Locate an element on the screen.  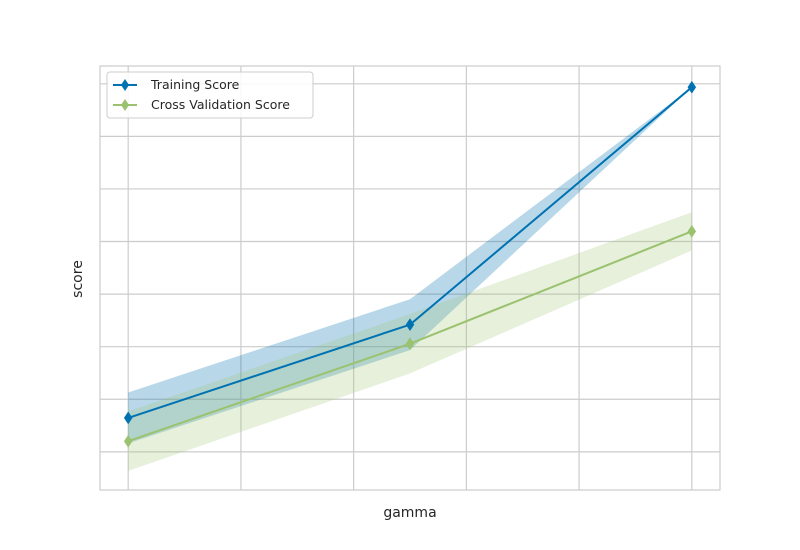
legend: Training Score Cross Validation Score is located at coordinates (210, 95).